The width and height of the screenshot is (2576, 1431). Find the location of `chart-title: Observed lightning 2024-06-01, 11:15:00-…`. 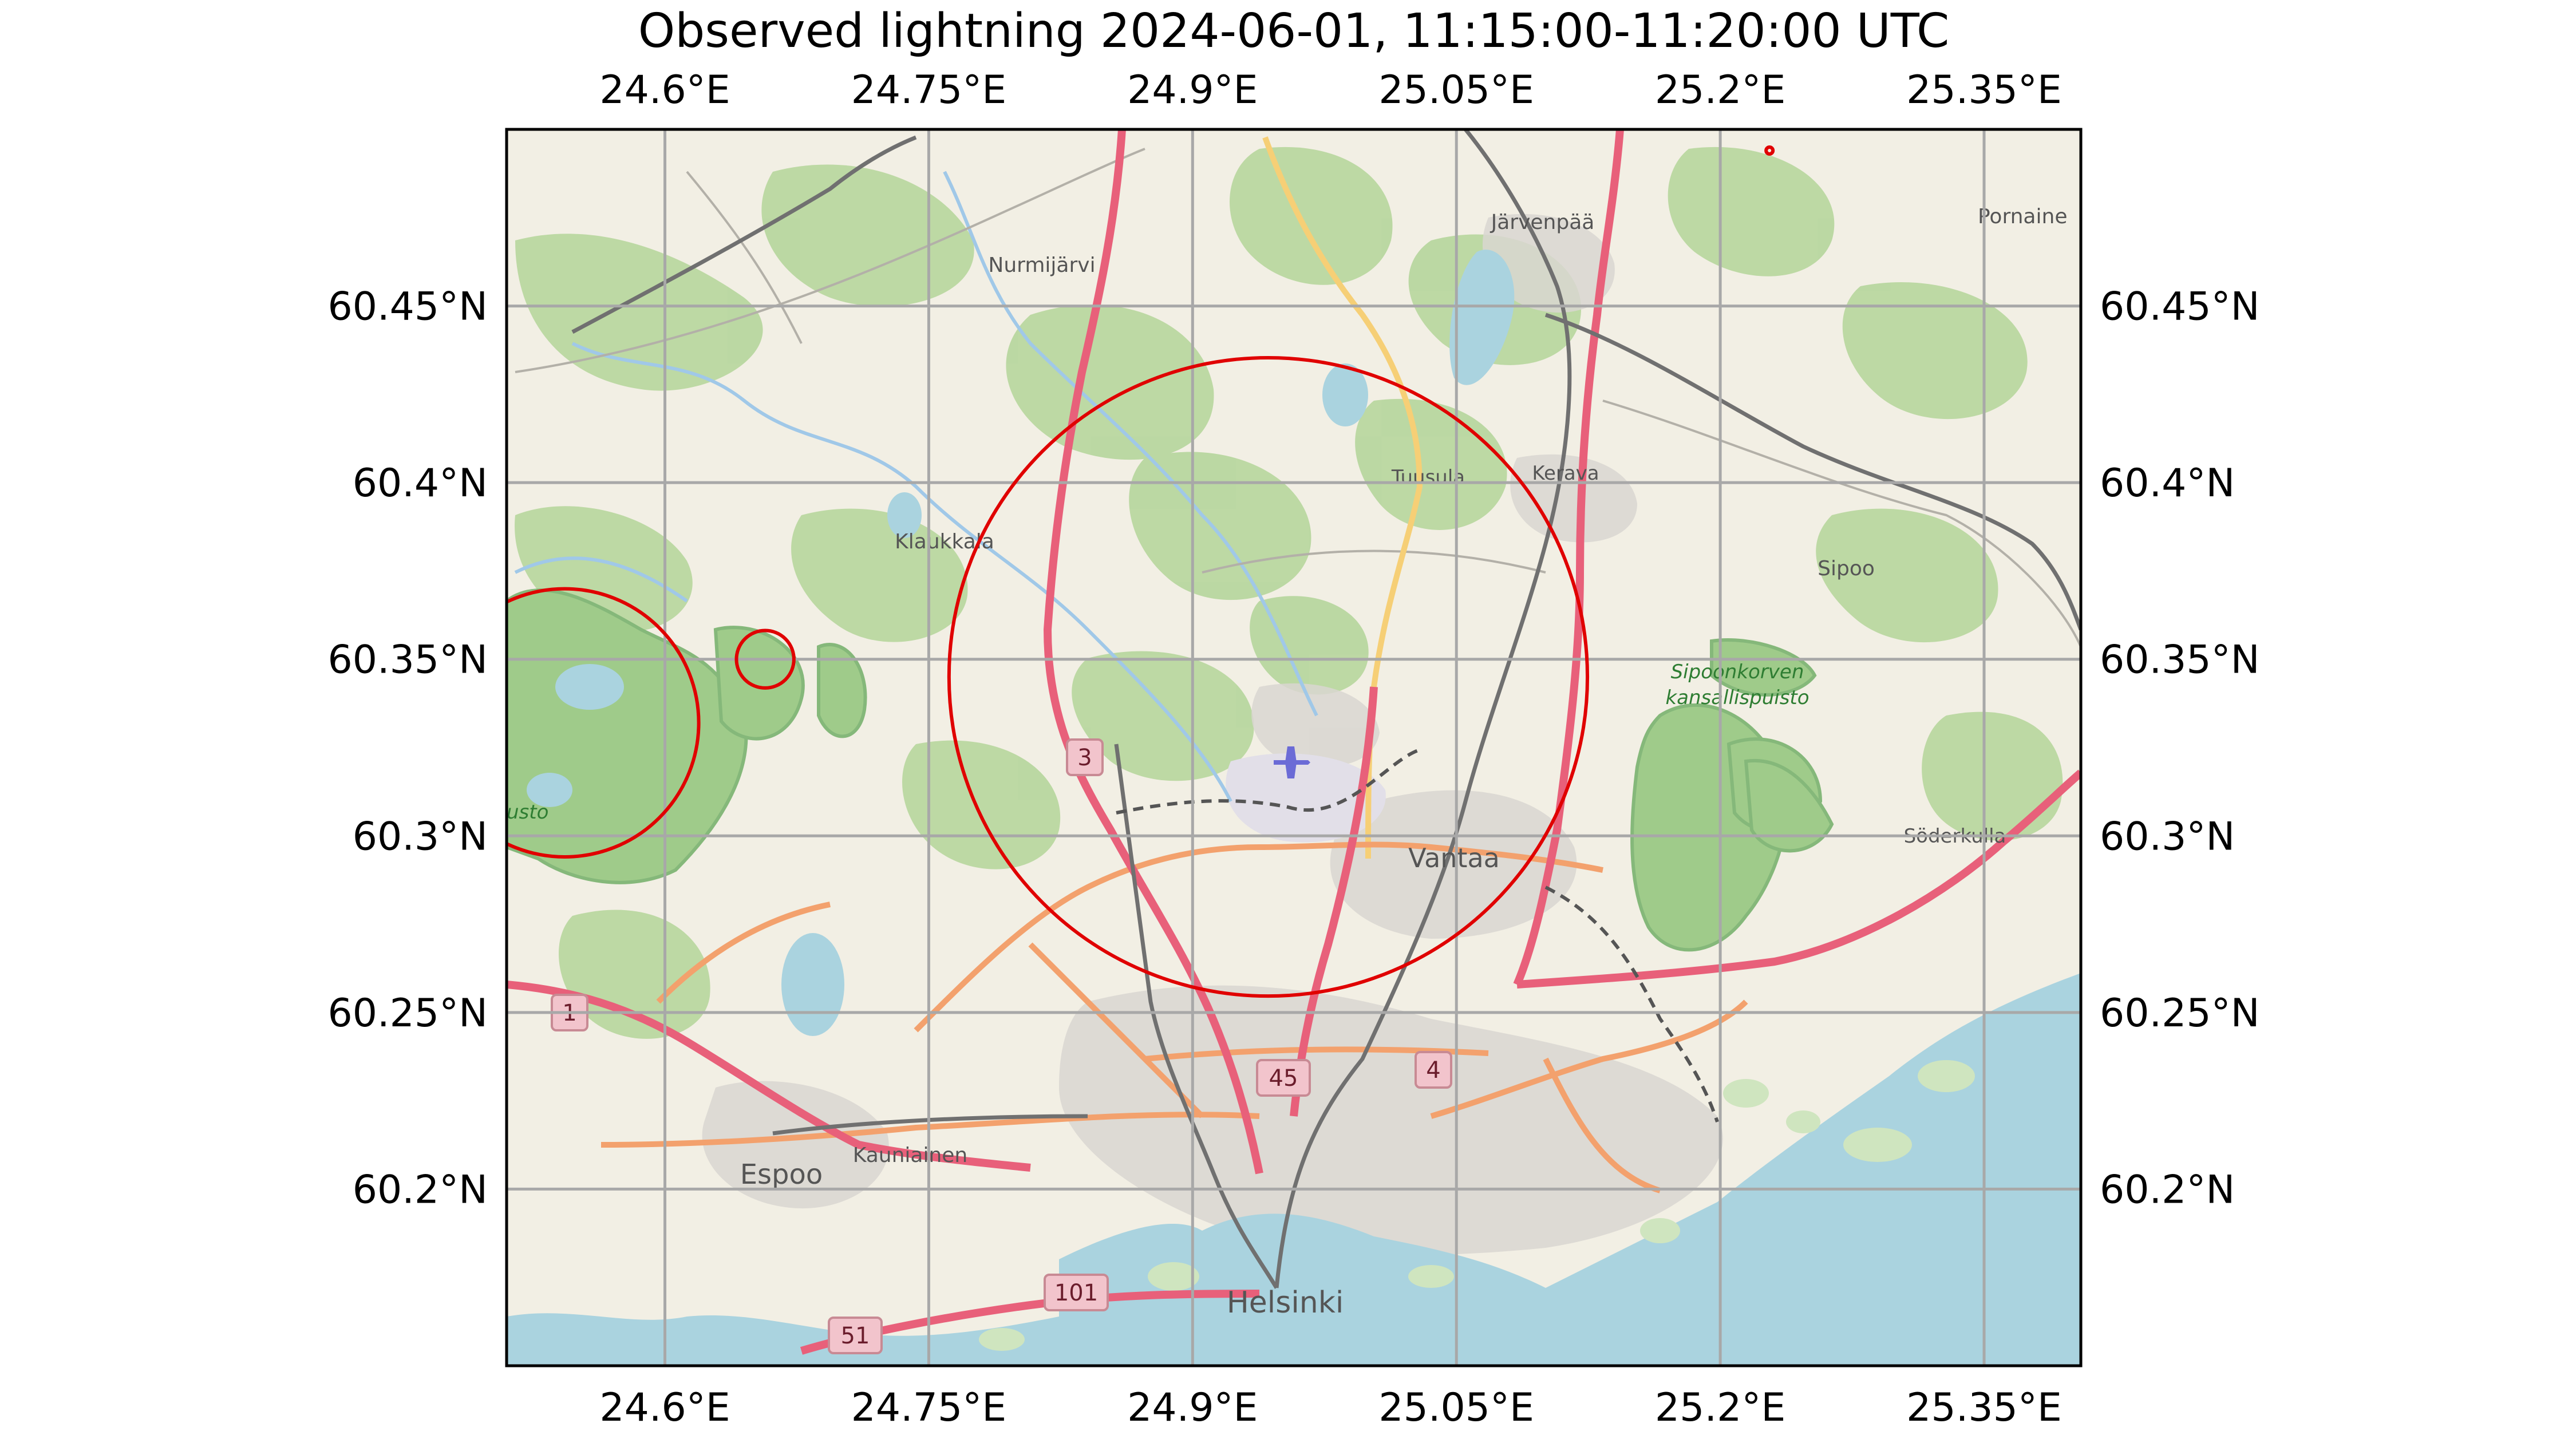

chart-title: Observed lightning 2024-06-01, 11:15:00-… is located at coordinates (1294, 31).